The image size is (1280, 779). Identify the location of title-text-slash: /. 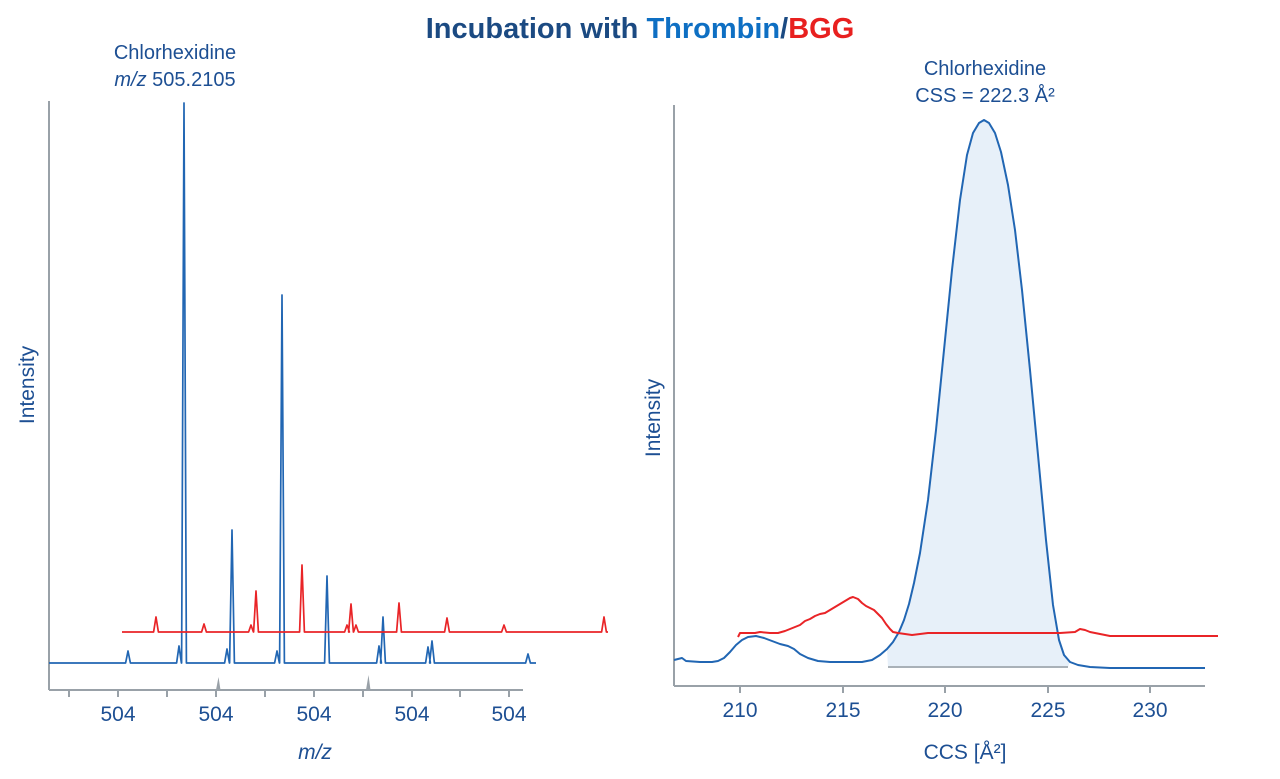
(784, 29).